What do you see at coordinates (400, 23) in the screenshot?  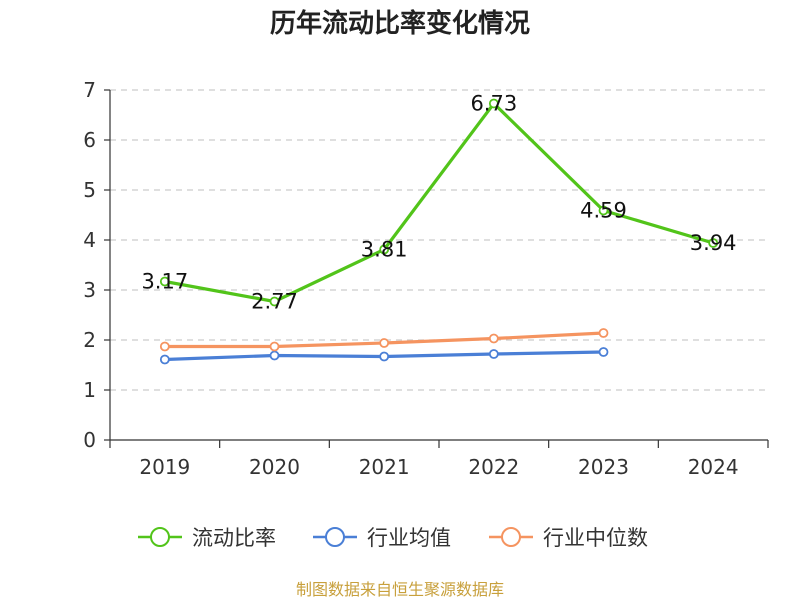 I see `chart-title: 历年流动比率变化情况` at bounding box center [400, 23].